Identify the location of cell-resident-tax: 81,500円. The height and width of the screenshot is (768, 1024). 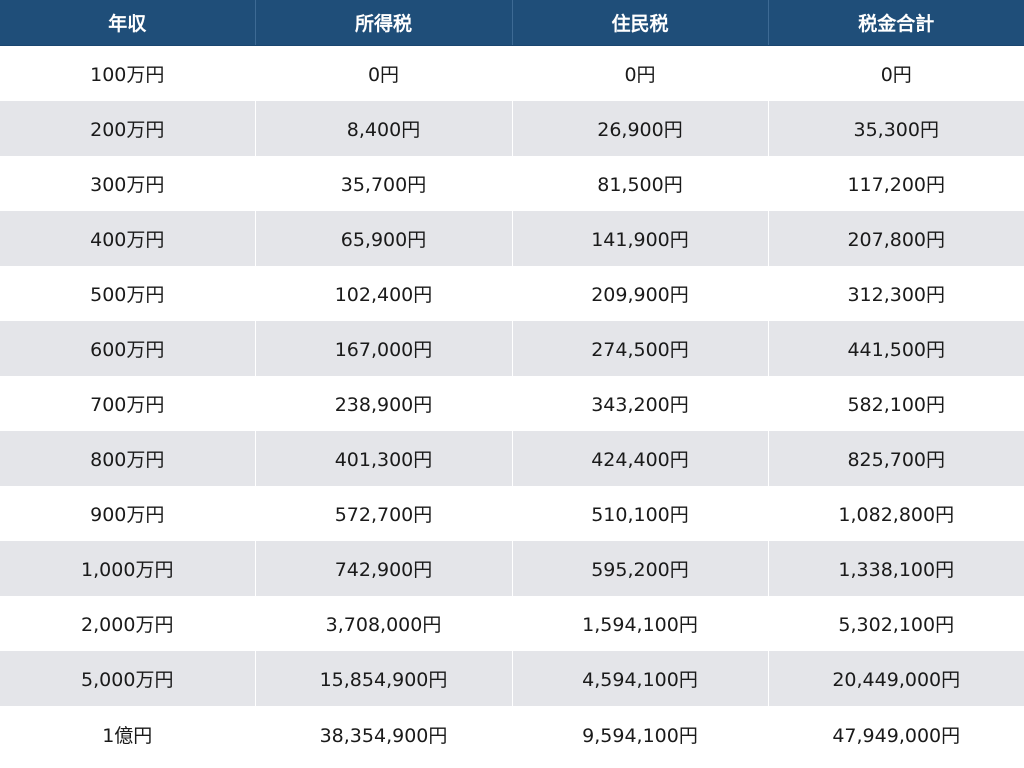
(640, 183).